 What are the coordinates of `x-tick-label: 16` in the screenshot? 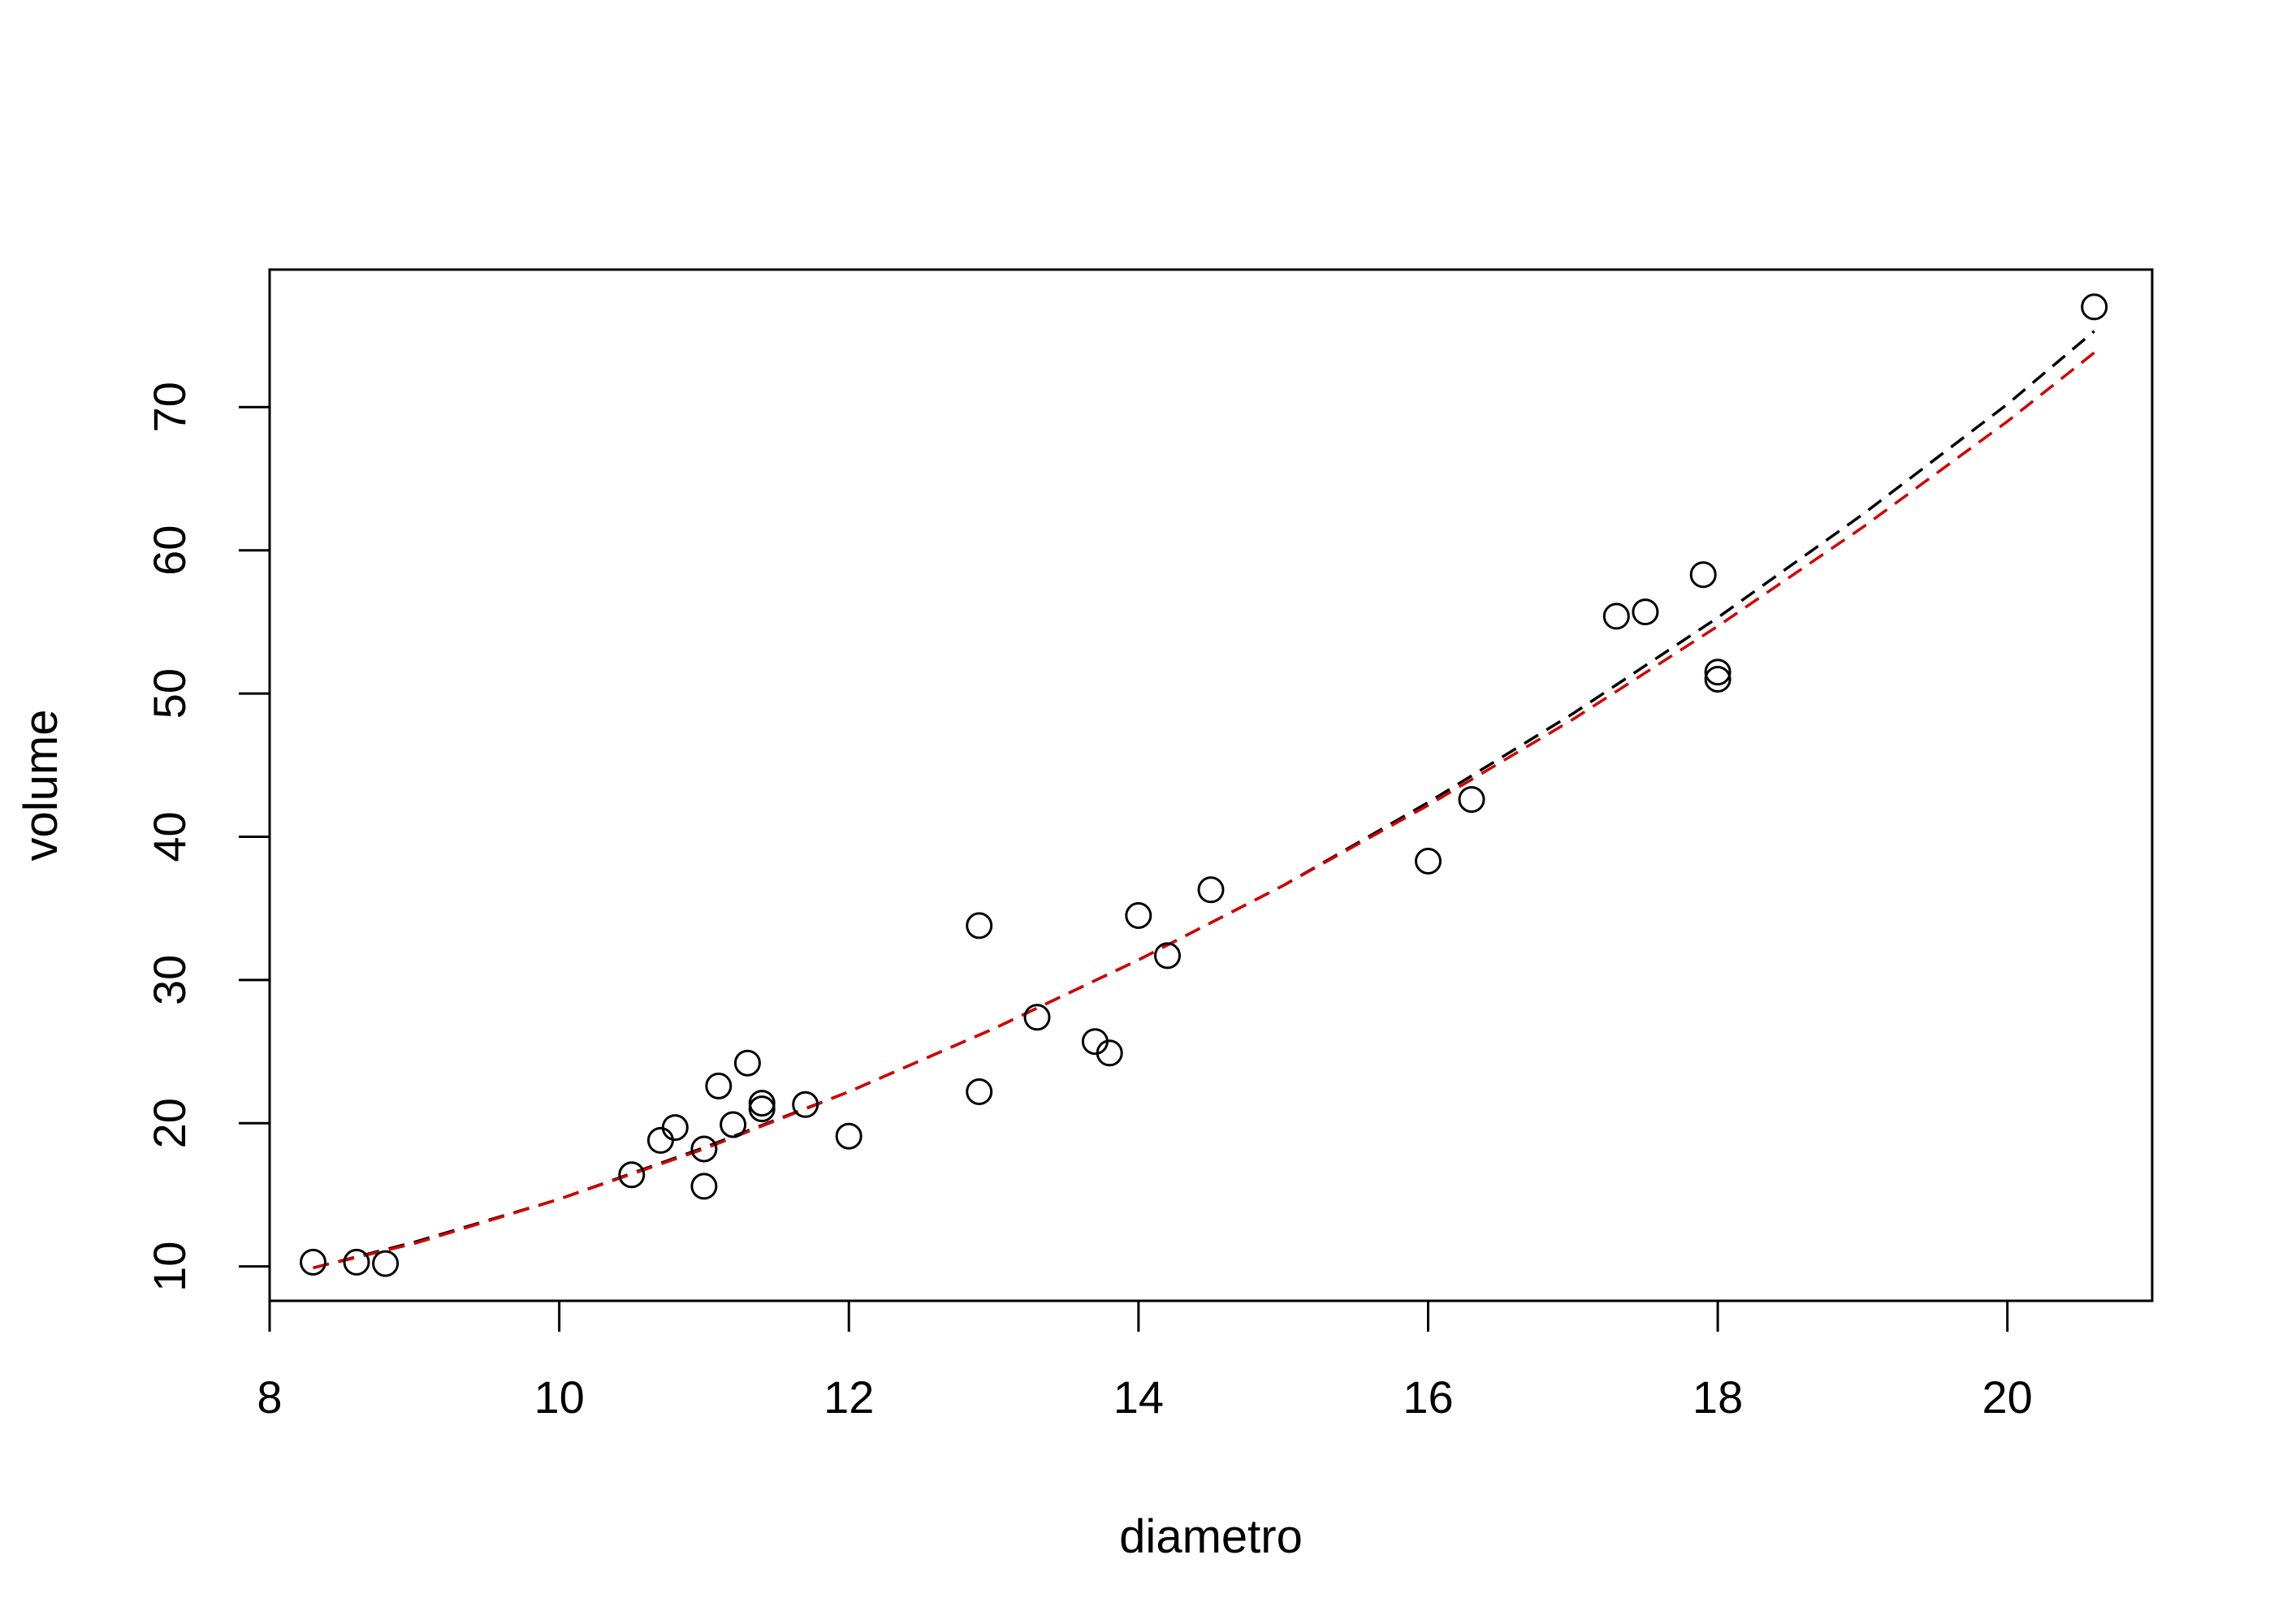 It's located at (1428, 1397).